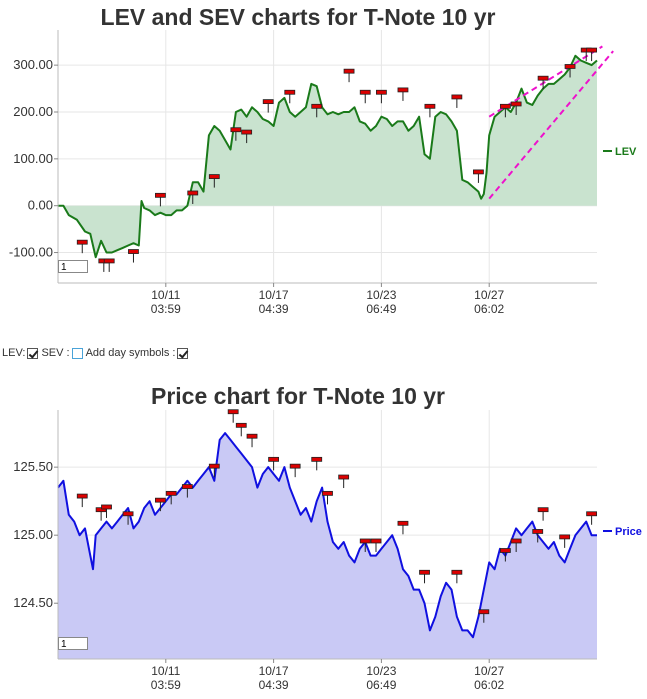 The image size is (647, 699). What do you see at coordinates (381, 685) in the screenshot?
I see `price-x-tick-label: 06:49` at bounding box center [381, 685].